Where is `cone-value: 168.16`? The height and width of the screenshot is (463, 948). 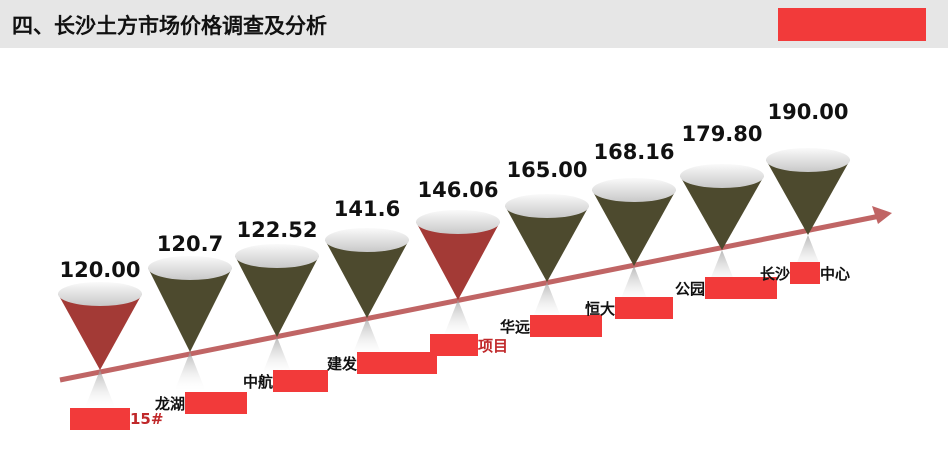
cone-value: 168.16 is located at coordinates (634, 152).